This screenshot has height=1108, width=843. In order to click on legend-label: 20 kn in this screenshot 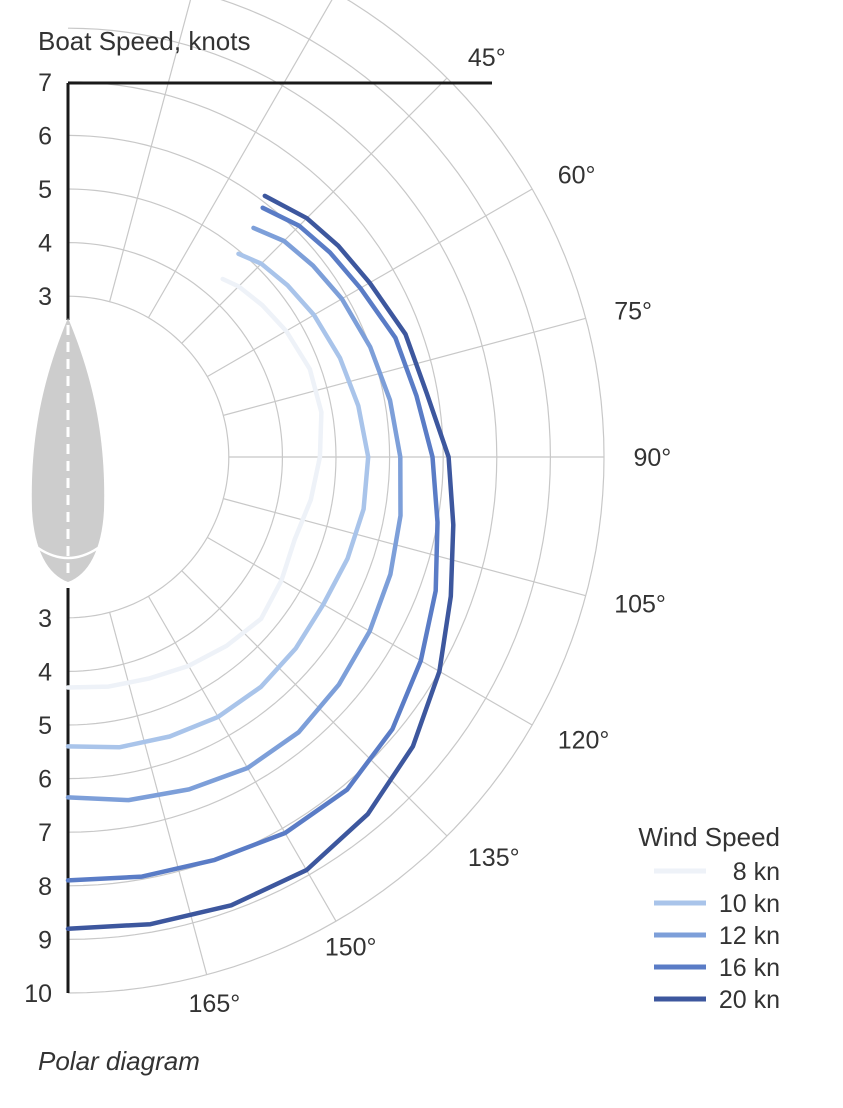, I will do `click(749, 1000)`.